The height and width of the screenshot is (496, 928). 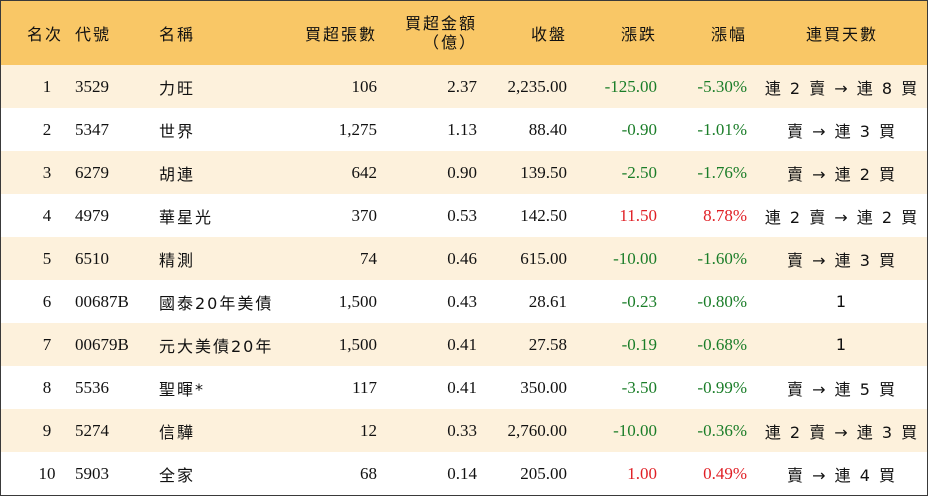 What do you see at coordinates (216, 346) in the screenshot?
I see `name-cell: 元大美債20年` at bounding box center [216, 346].